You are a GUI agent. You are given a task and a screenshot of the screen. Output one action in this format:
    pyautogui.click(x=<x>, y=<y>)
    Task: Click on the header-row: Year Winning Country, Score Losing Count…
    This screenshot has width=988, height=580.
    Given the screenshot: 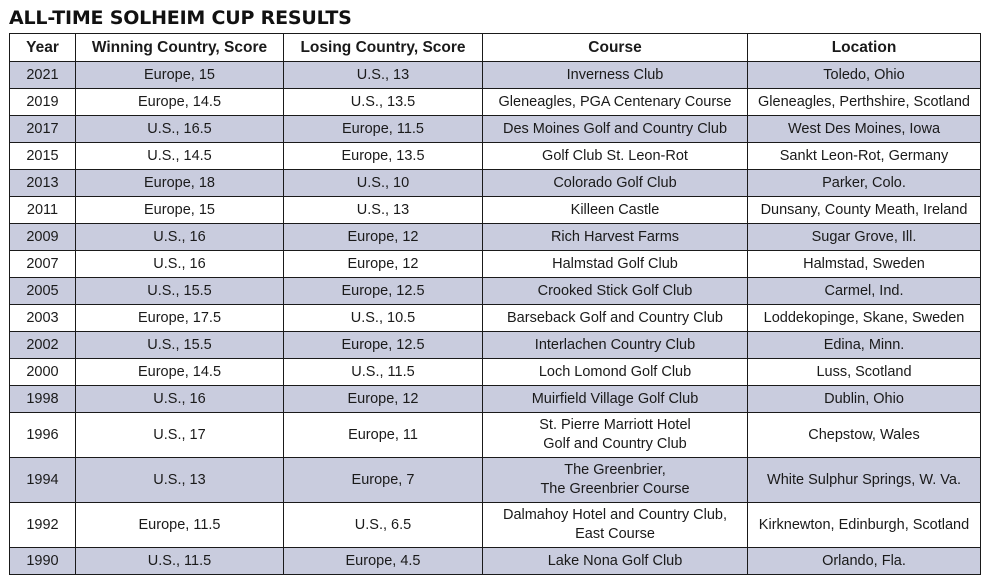 What is the action you would take?
    pyautogui.click(x=495, y=47)
    